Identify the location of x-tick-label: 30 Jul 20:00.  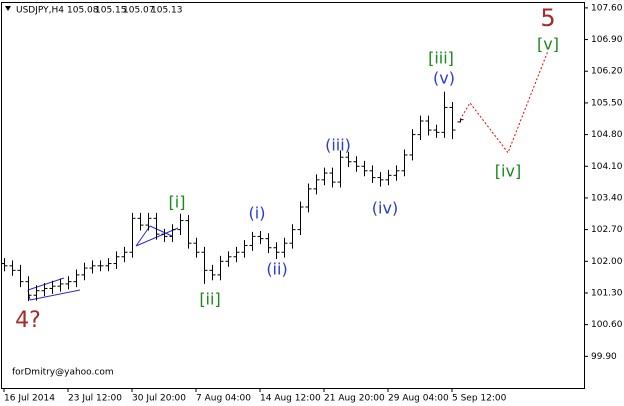
(159, 399).